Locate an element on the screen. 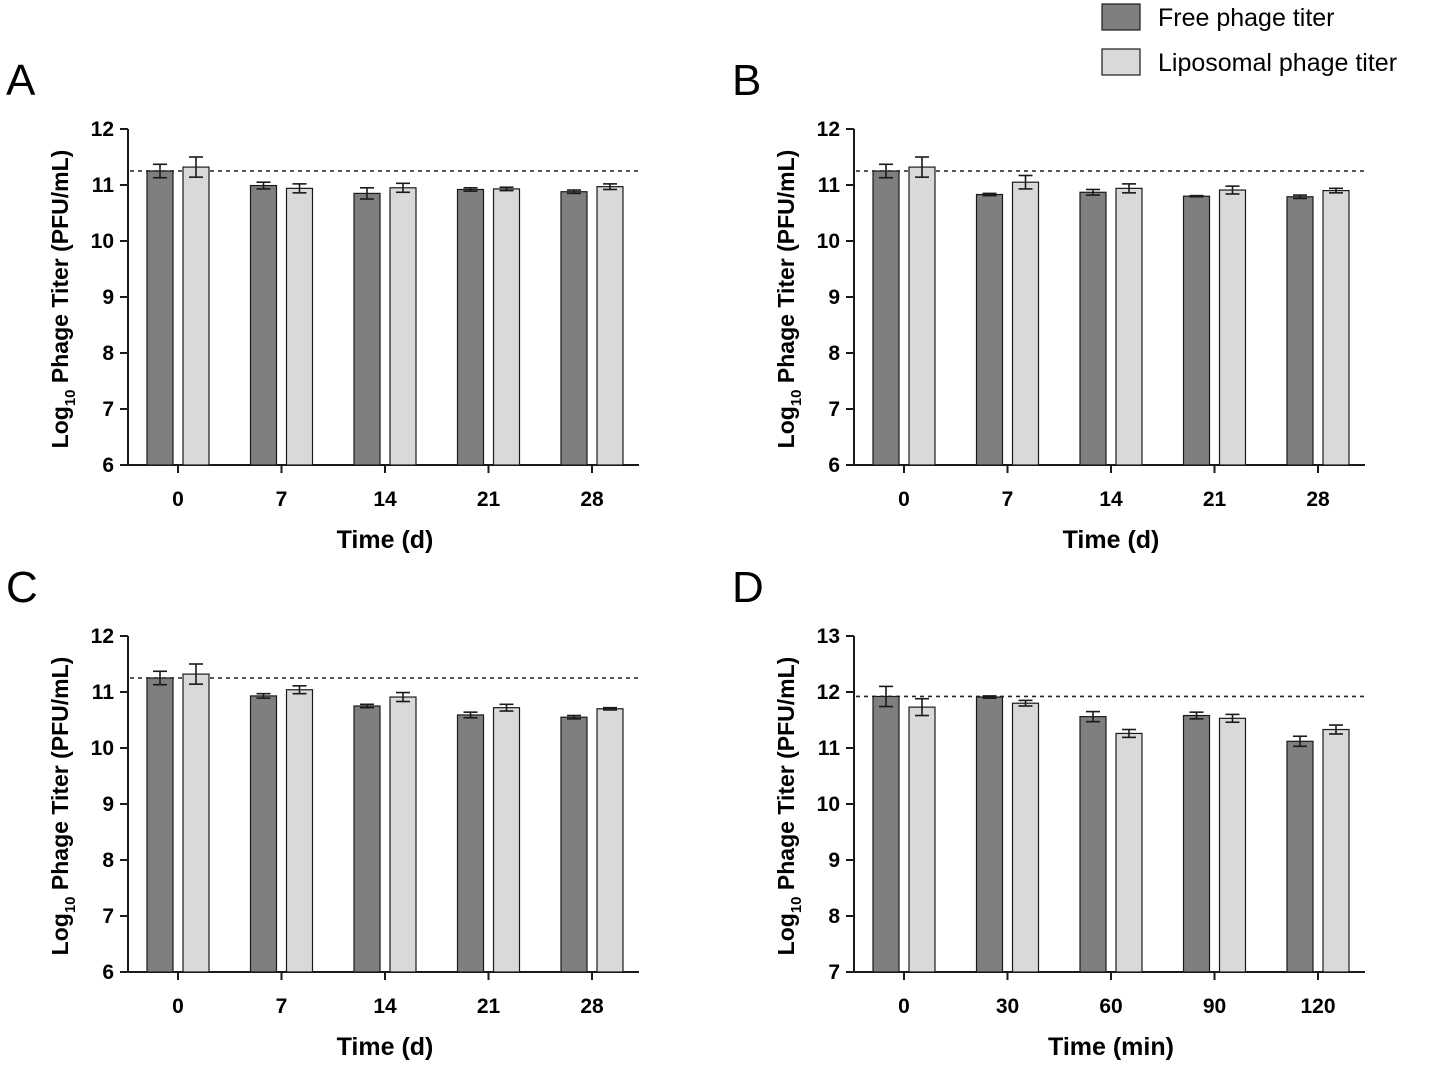  x-tick-label: 30 is located at coordinates (1007, 1006).